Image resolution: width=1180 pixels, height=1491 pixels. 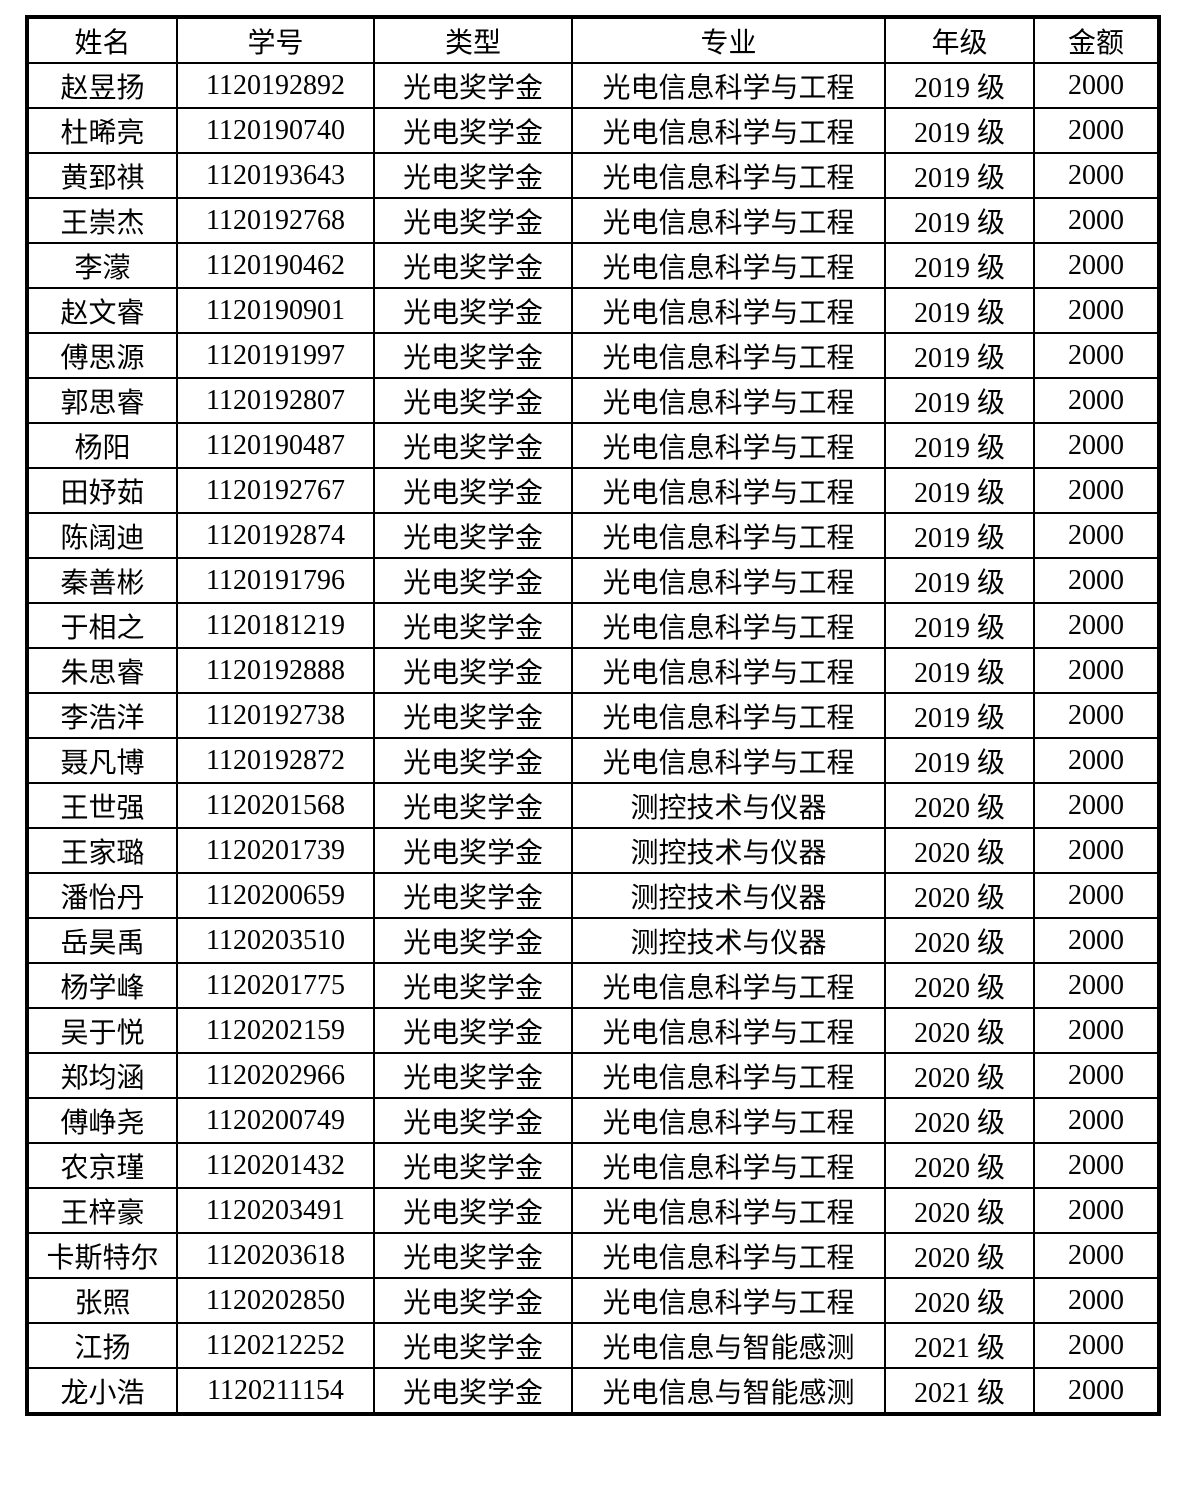 What do you see at coordinates (593, 625) in the screenshot?
I see `table-row: 于相之 1120181219 光电奖学金 光电信息科学与工程 2019 级 2000` at bounding box center [593, 625].